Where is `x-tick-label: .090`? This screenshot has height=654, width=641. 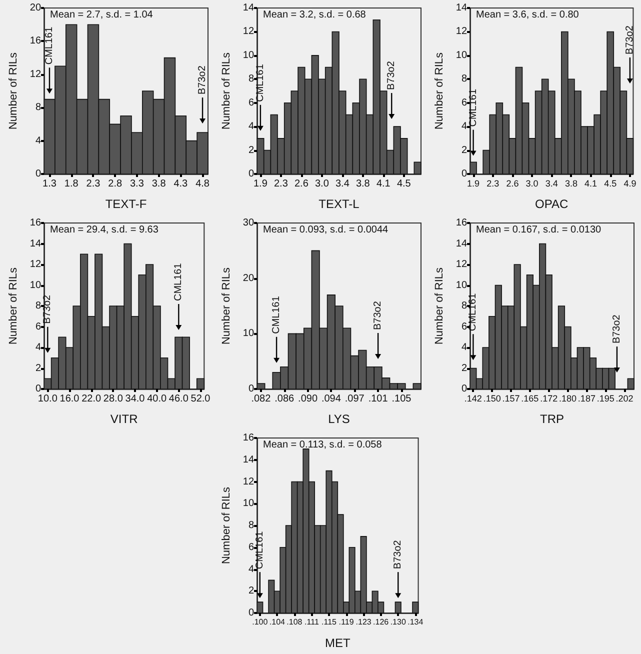
x-tick-label: .090 is located at coordinates (308, 399).